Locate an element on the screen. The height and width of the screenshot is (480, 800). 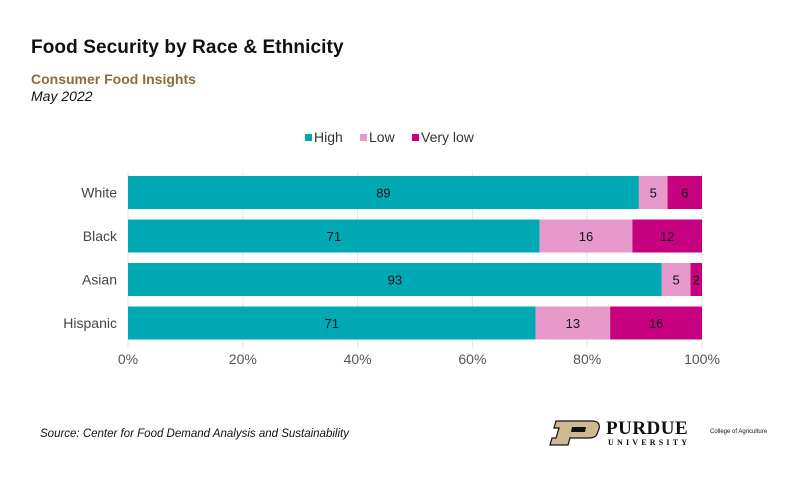
category-label: Black is located at coordinates (100, 236).